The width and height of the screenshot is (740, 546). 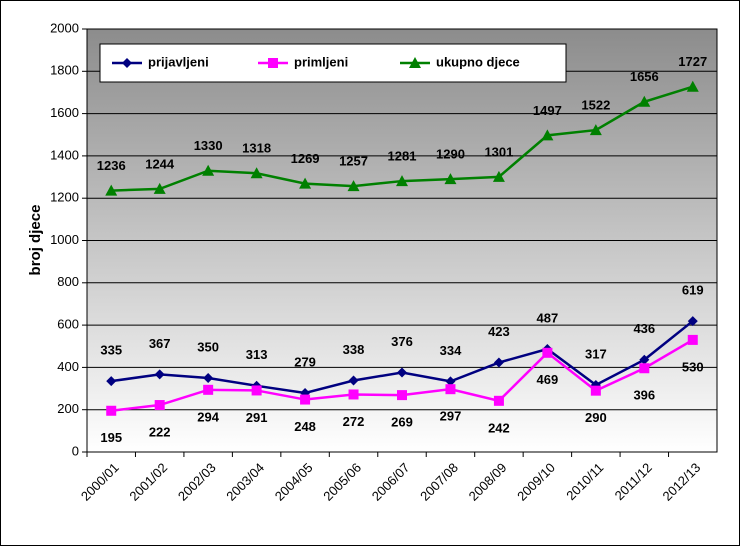 What do you see at coordinates (305, 158) in the screenshot?
I see `data-label: 1269` at bounding box center [305, 158].